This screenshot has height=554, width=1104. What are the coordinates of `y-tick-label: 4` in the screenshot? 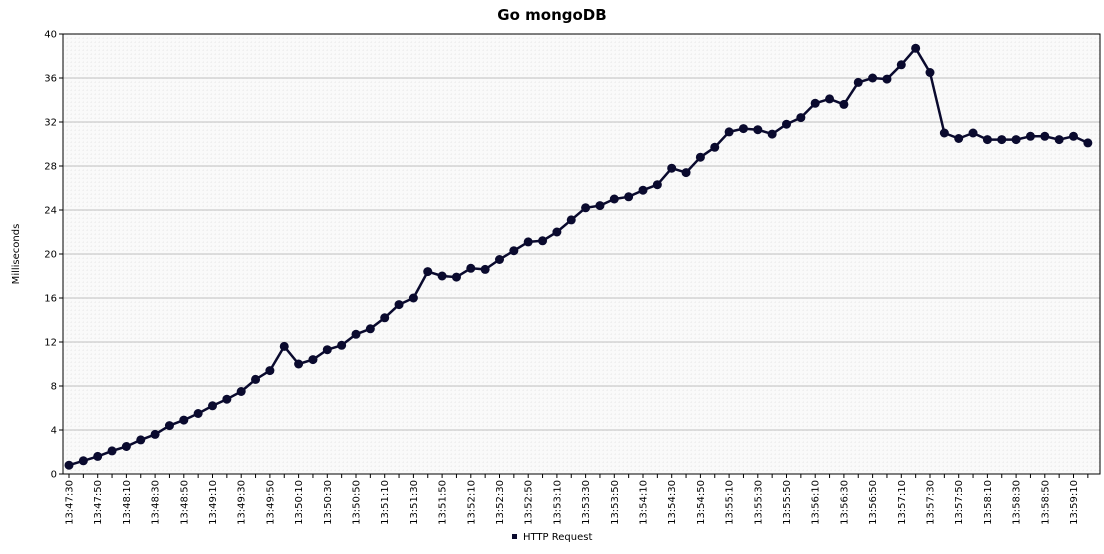 It's located at (54, 431).